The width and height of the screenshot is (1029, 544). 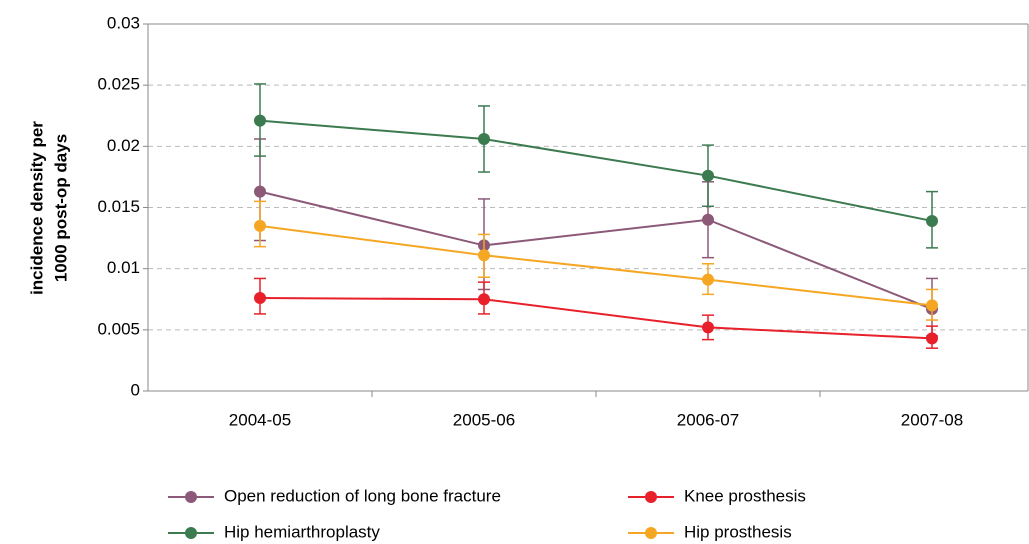 I want to click on y-tick-label: 0.025, so click(x=118, y=84).